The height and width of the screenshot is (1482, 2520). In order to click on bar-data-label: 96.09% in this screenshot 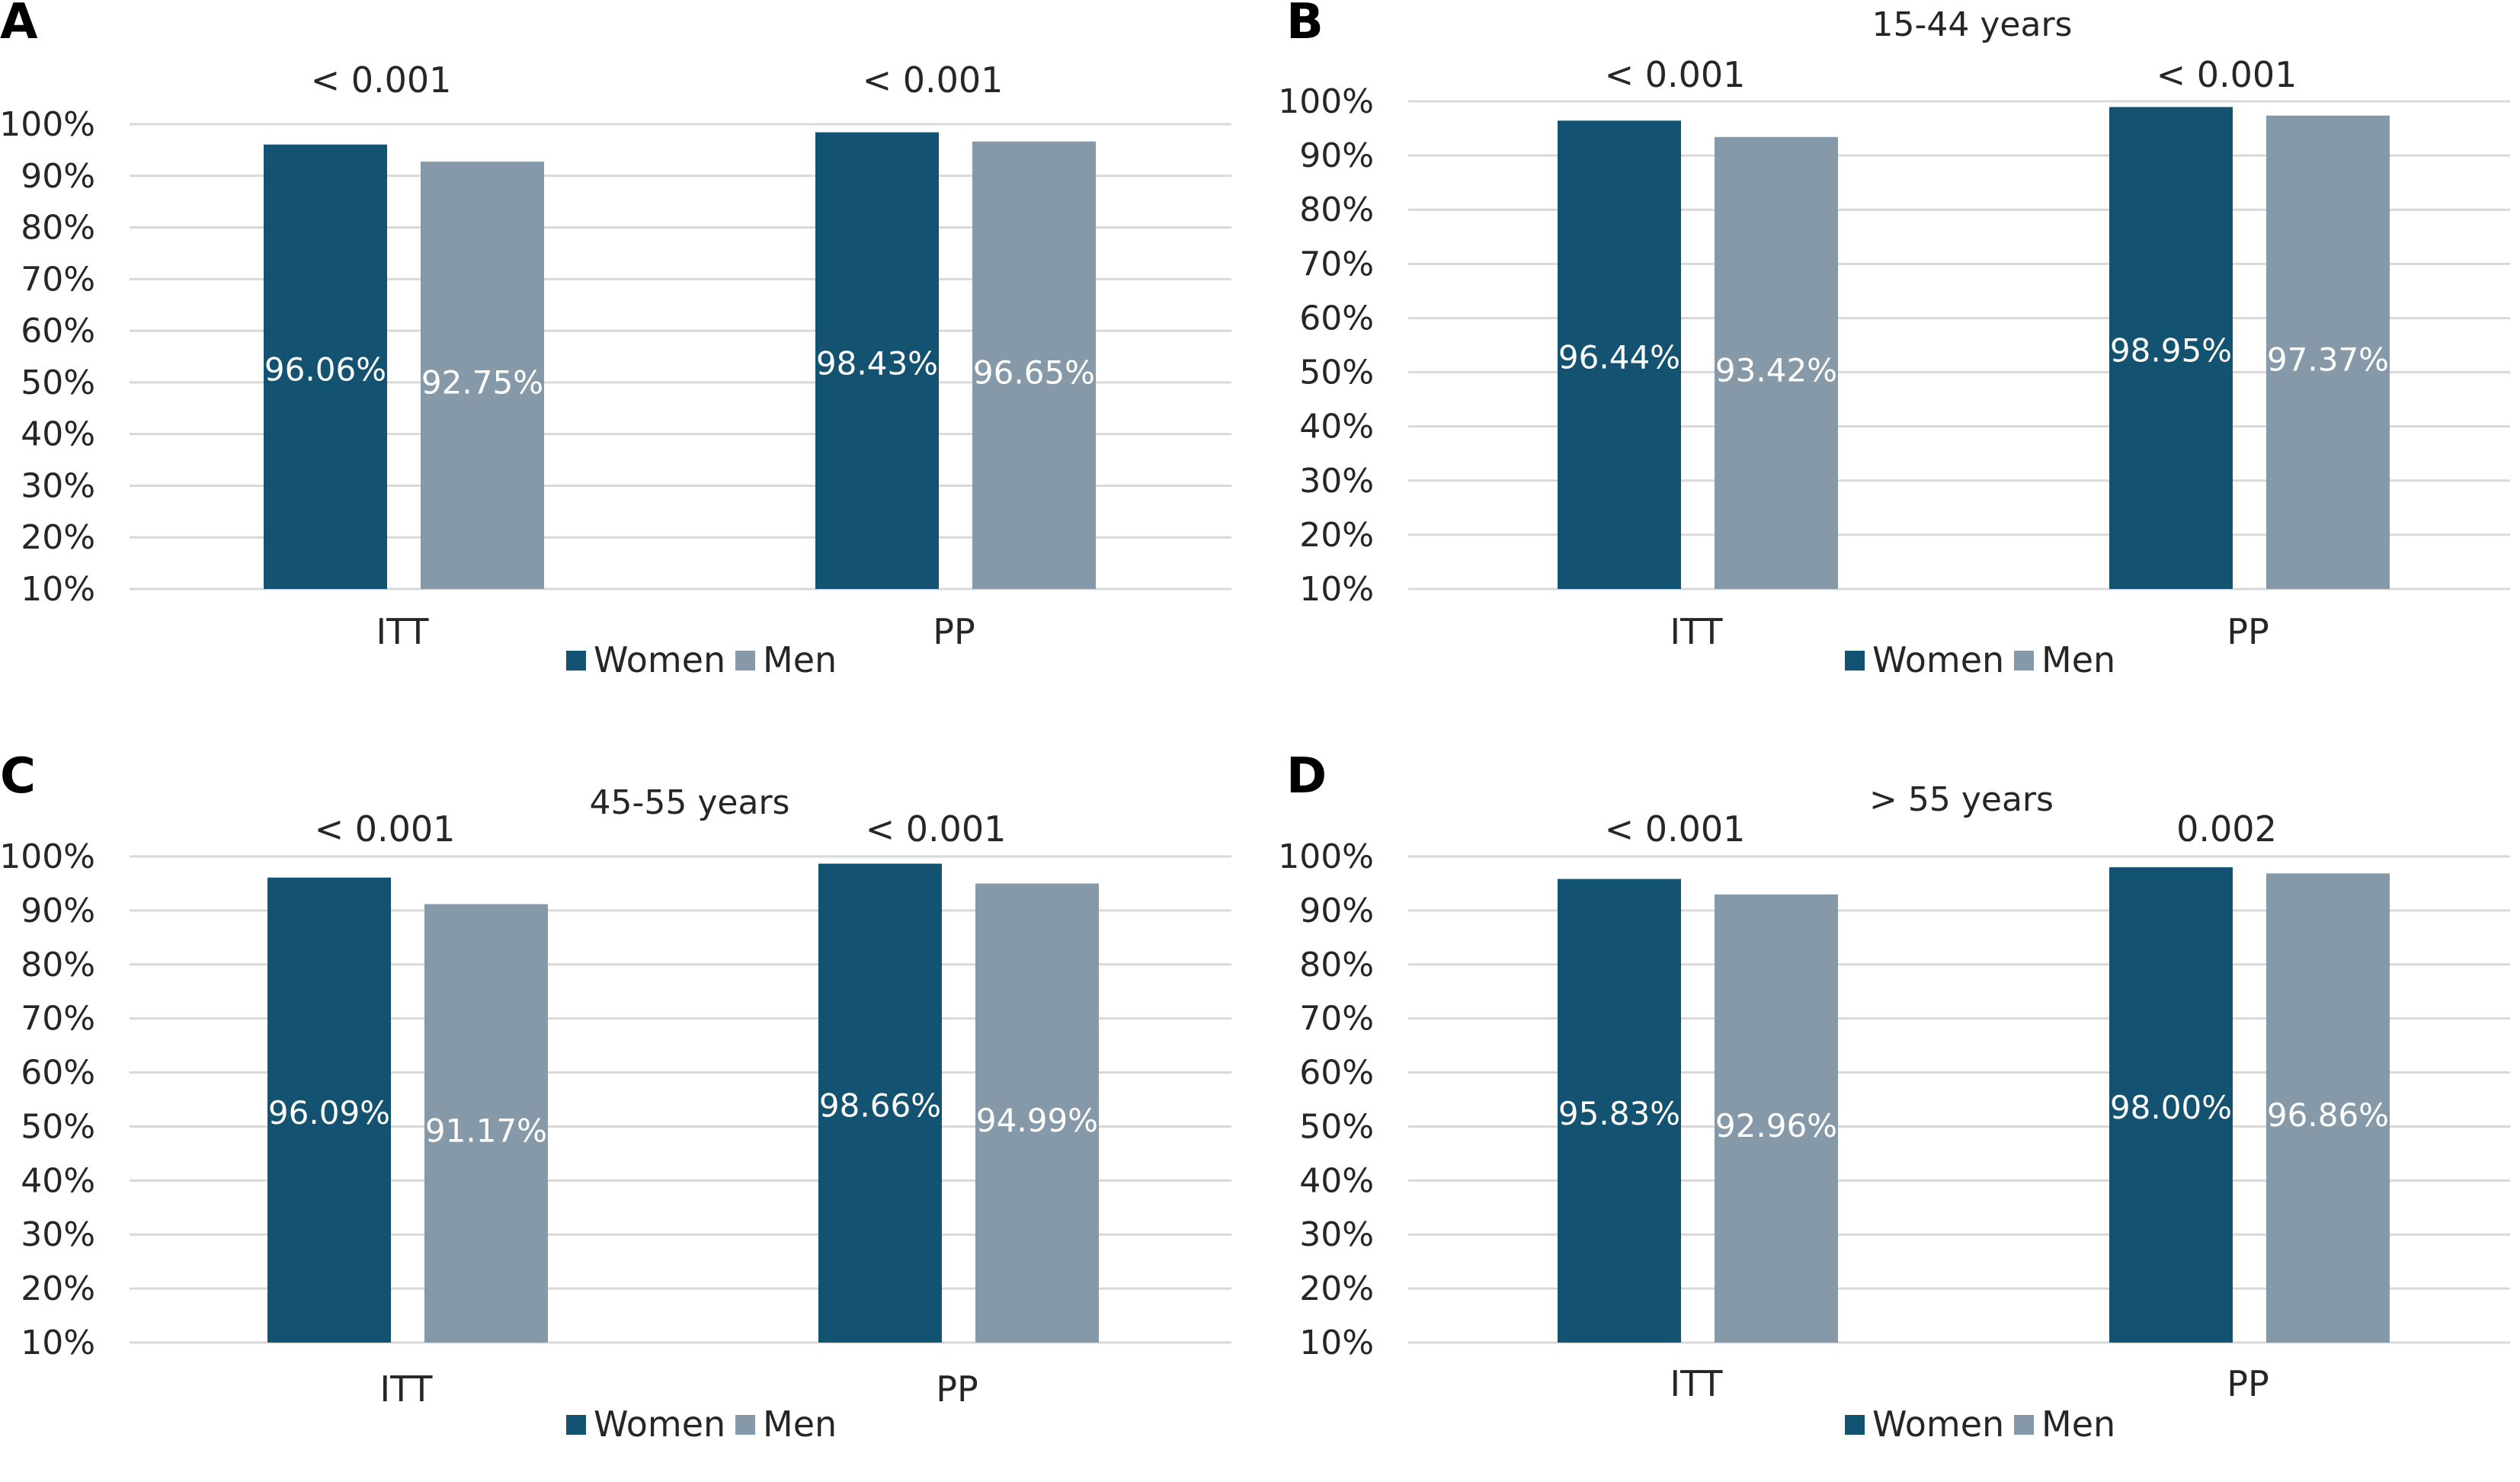, I will do `click(329, 1113)`.